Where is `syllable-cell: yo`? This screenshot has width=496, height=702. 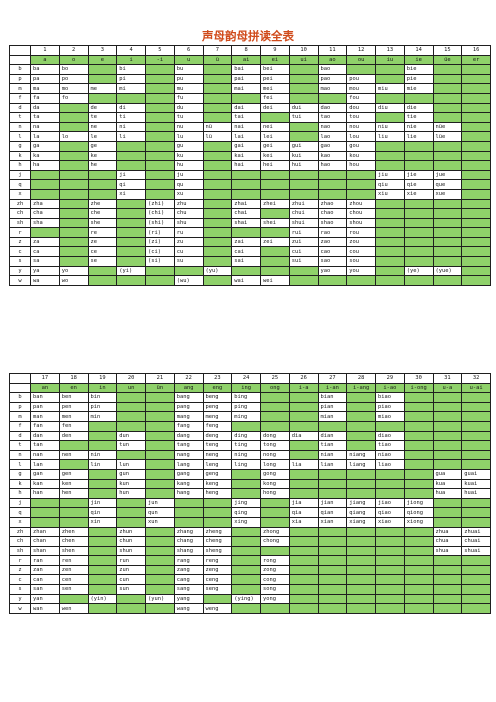 syllable-cell: yo is located at coordinates (73, 271).